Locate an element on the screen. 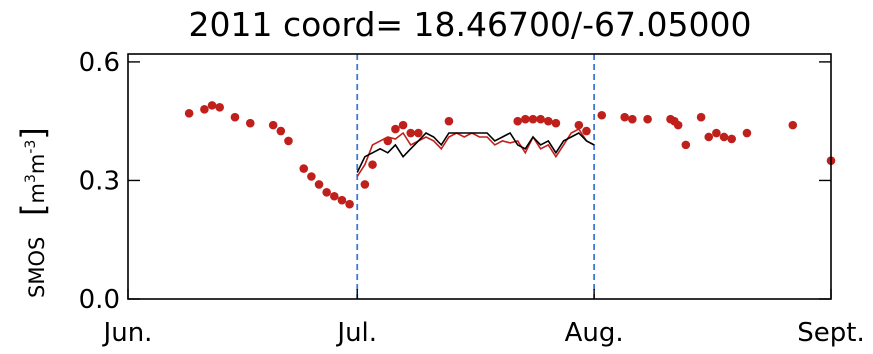  y-axis-label: SMOS [m3m-3] is located at coordinates (33, 212).